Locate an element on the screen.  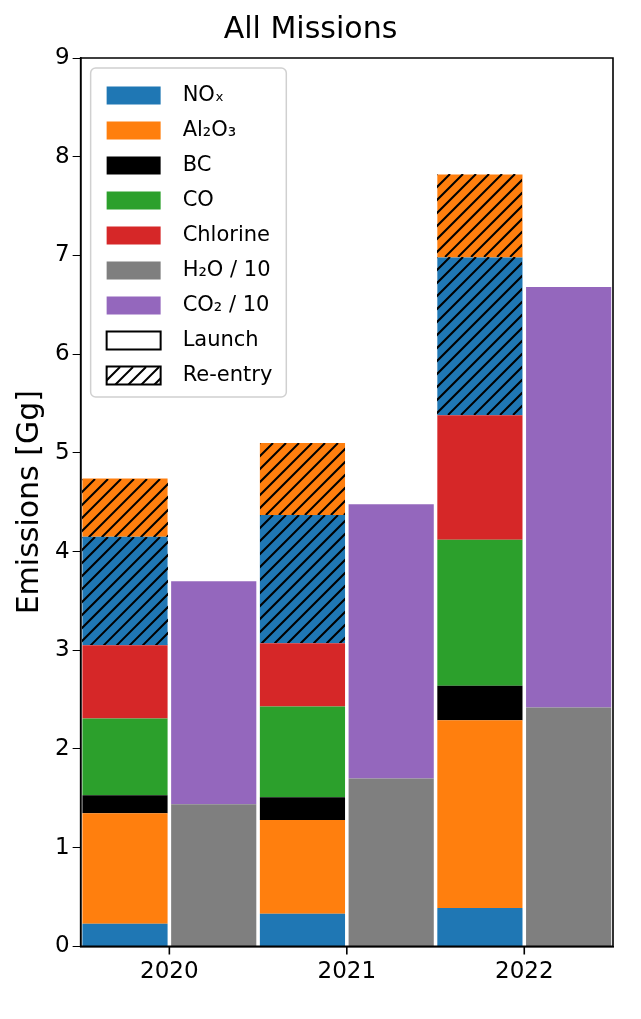
x-tick-label: 2022 is located at coordinates (524, 970).